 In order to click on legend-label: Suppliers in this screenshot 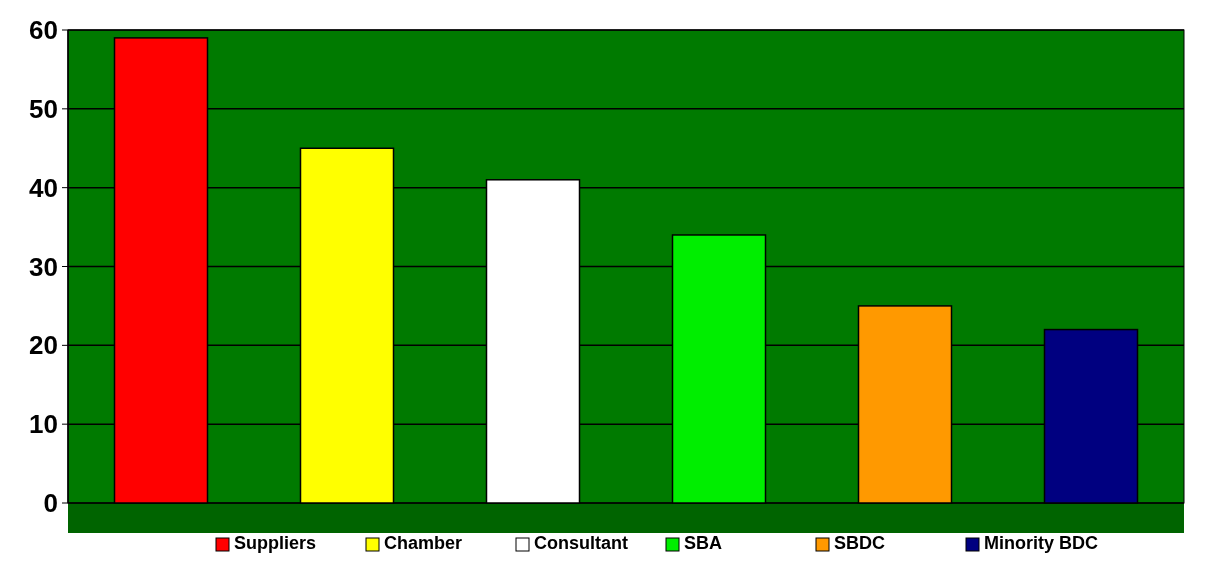, I will do `click(275, 543)`.